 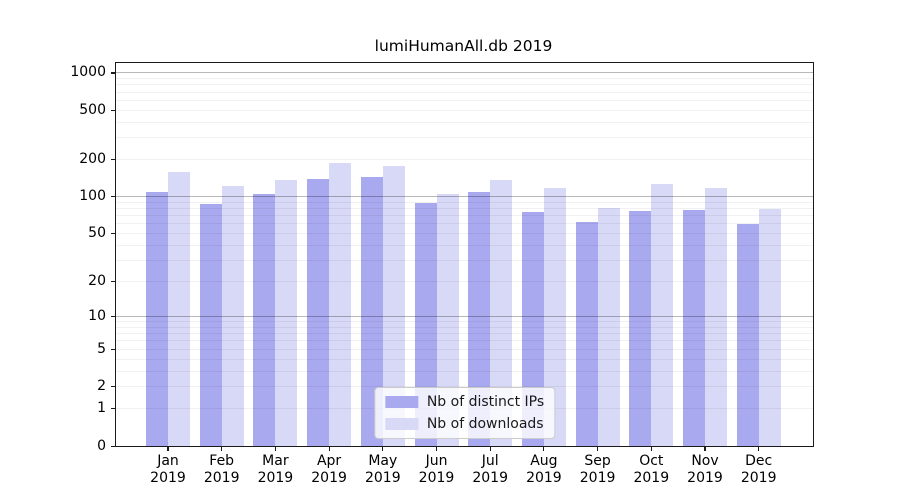 What do you see at coordinates (101, 348) in the screenshot?
I see `y-tick-label: 5` at bounding box center [101, 348].